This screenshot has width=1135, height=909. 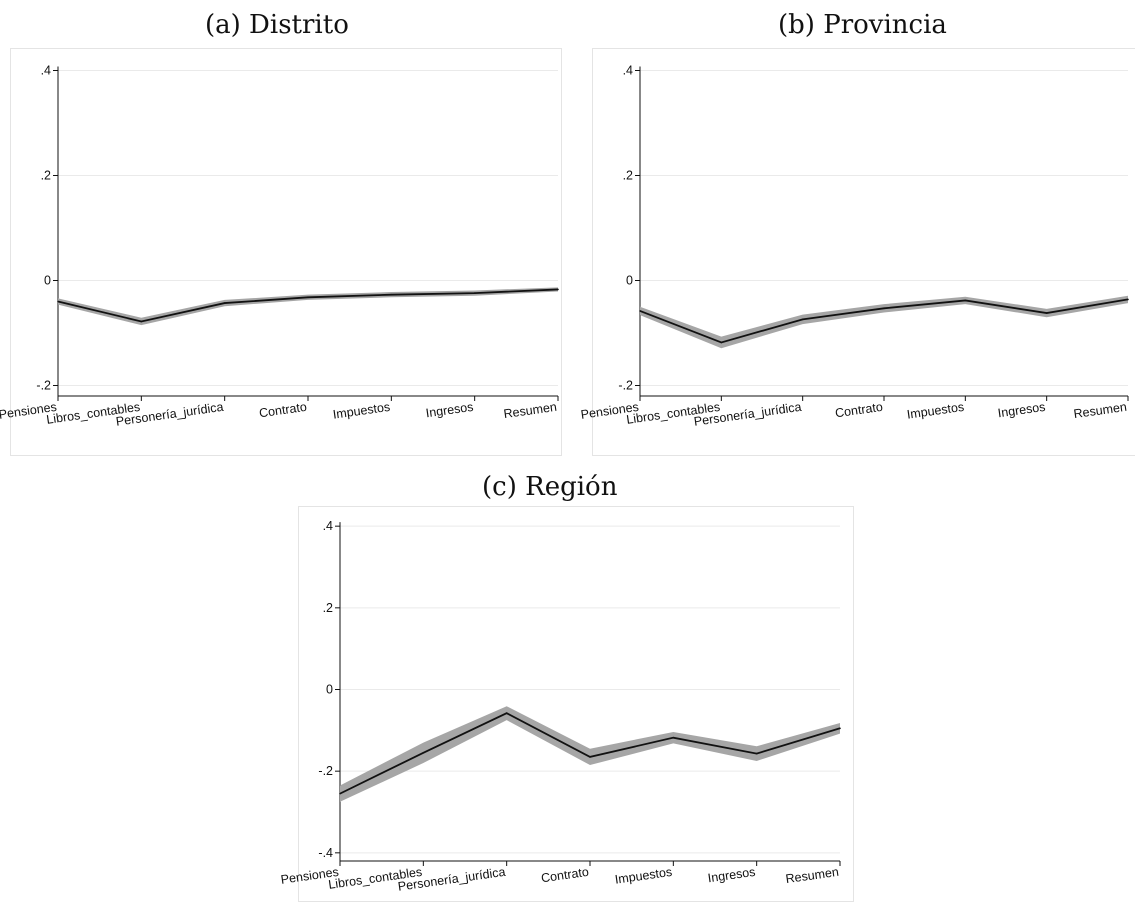 What do you see at coordinates (550, 487) in the screenshot?
I see `panel-c-title: (c) Región` at bounding box center [550, 487].